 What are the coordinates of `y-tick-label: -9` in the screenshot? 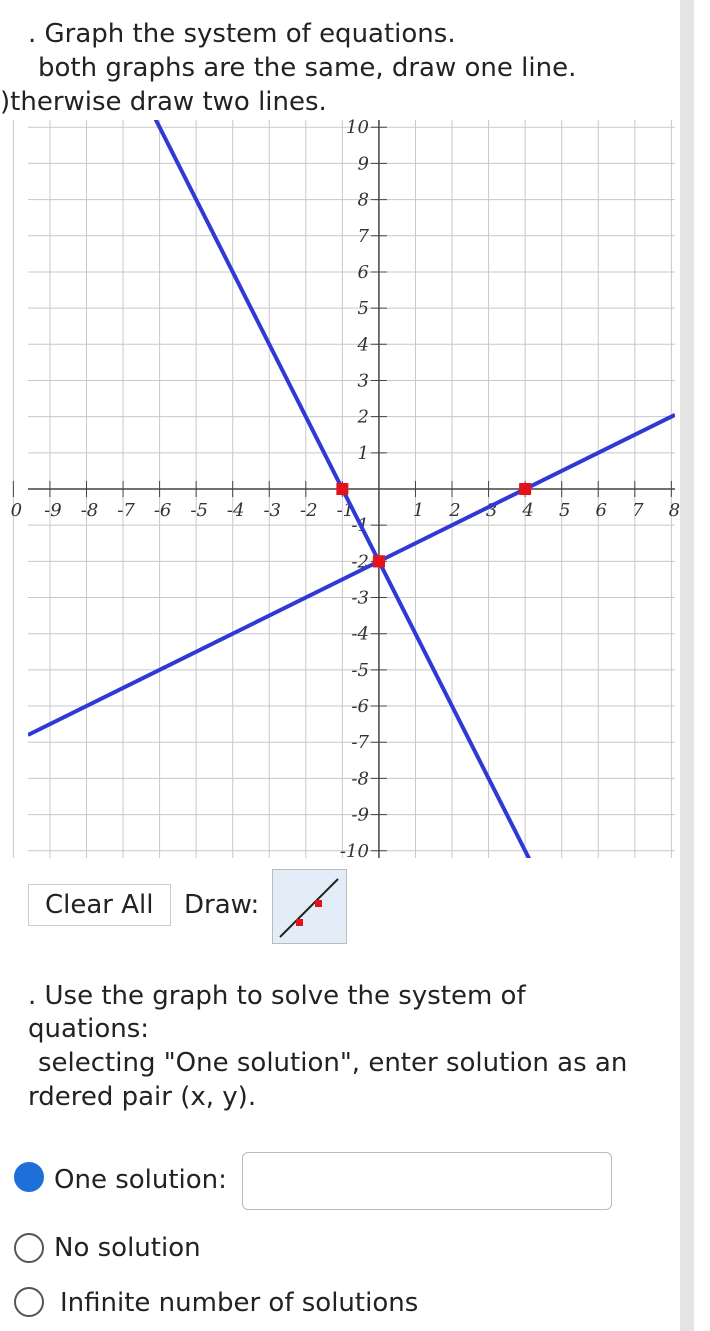 It's located at (360, 815).